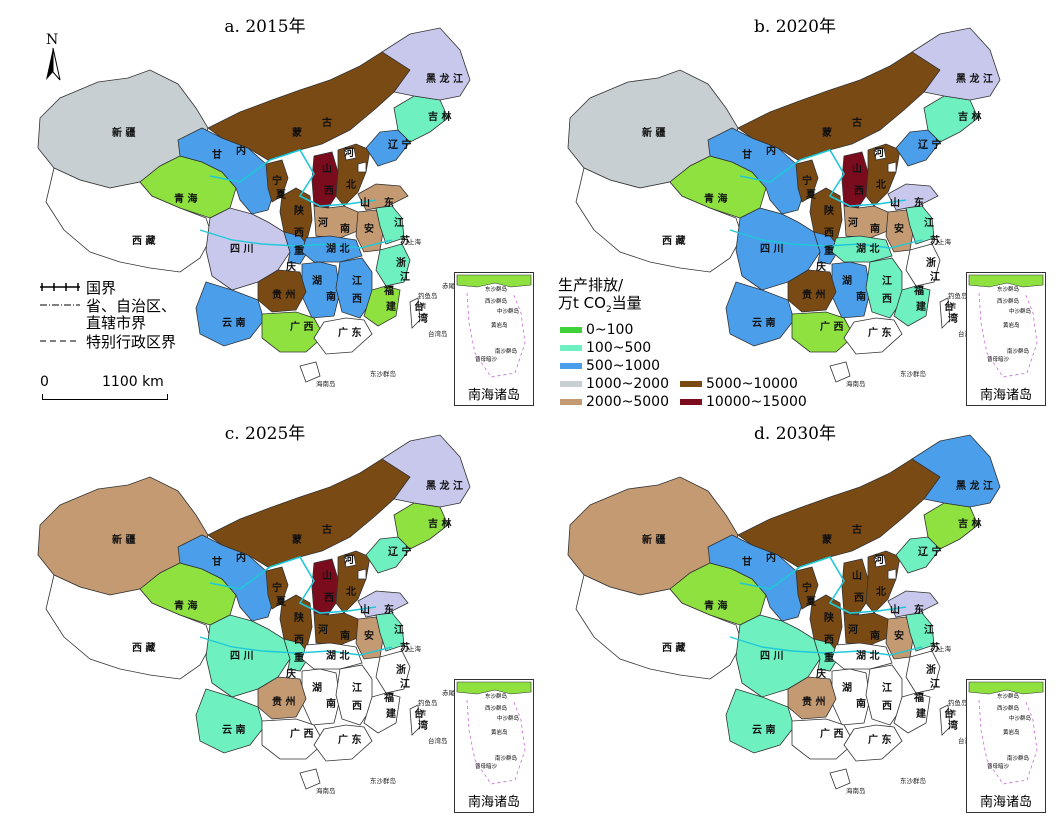 This screenshot has height=816, width=1061. I want to click on national-border-symbol, so click(60, 287).